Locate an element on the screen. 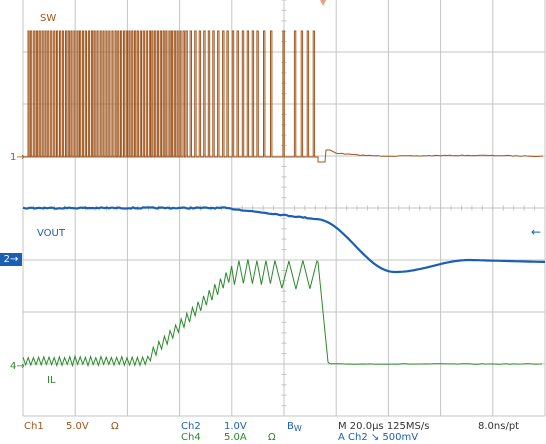  record-readout: 8.0ns/pt is located at coordinates (499, 426).